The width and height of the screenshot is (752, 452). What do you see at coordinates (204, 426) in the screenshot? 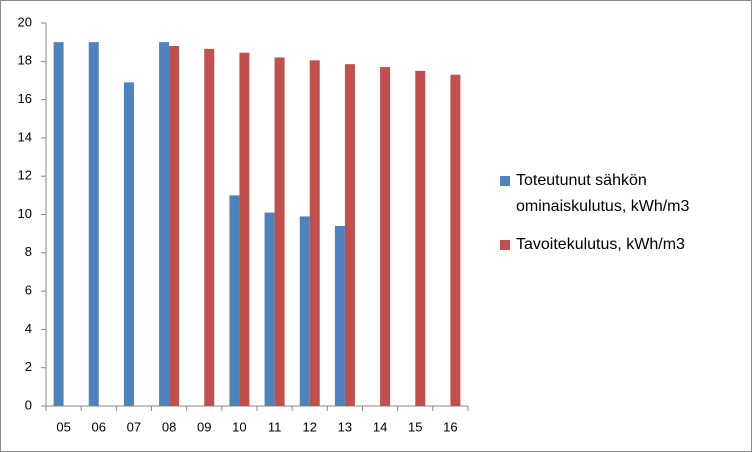
I see `x-tick-label: 09` at bounding box center [204, 426].